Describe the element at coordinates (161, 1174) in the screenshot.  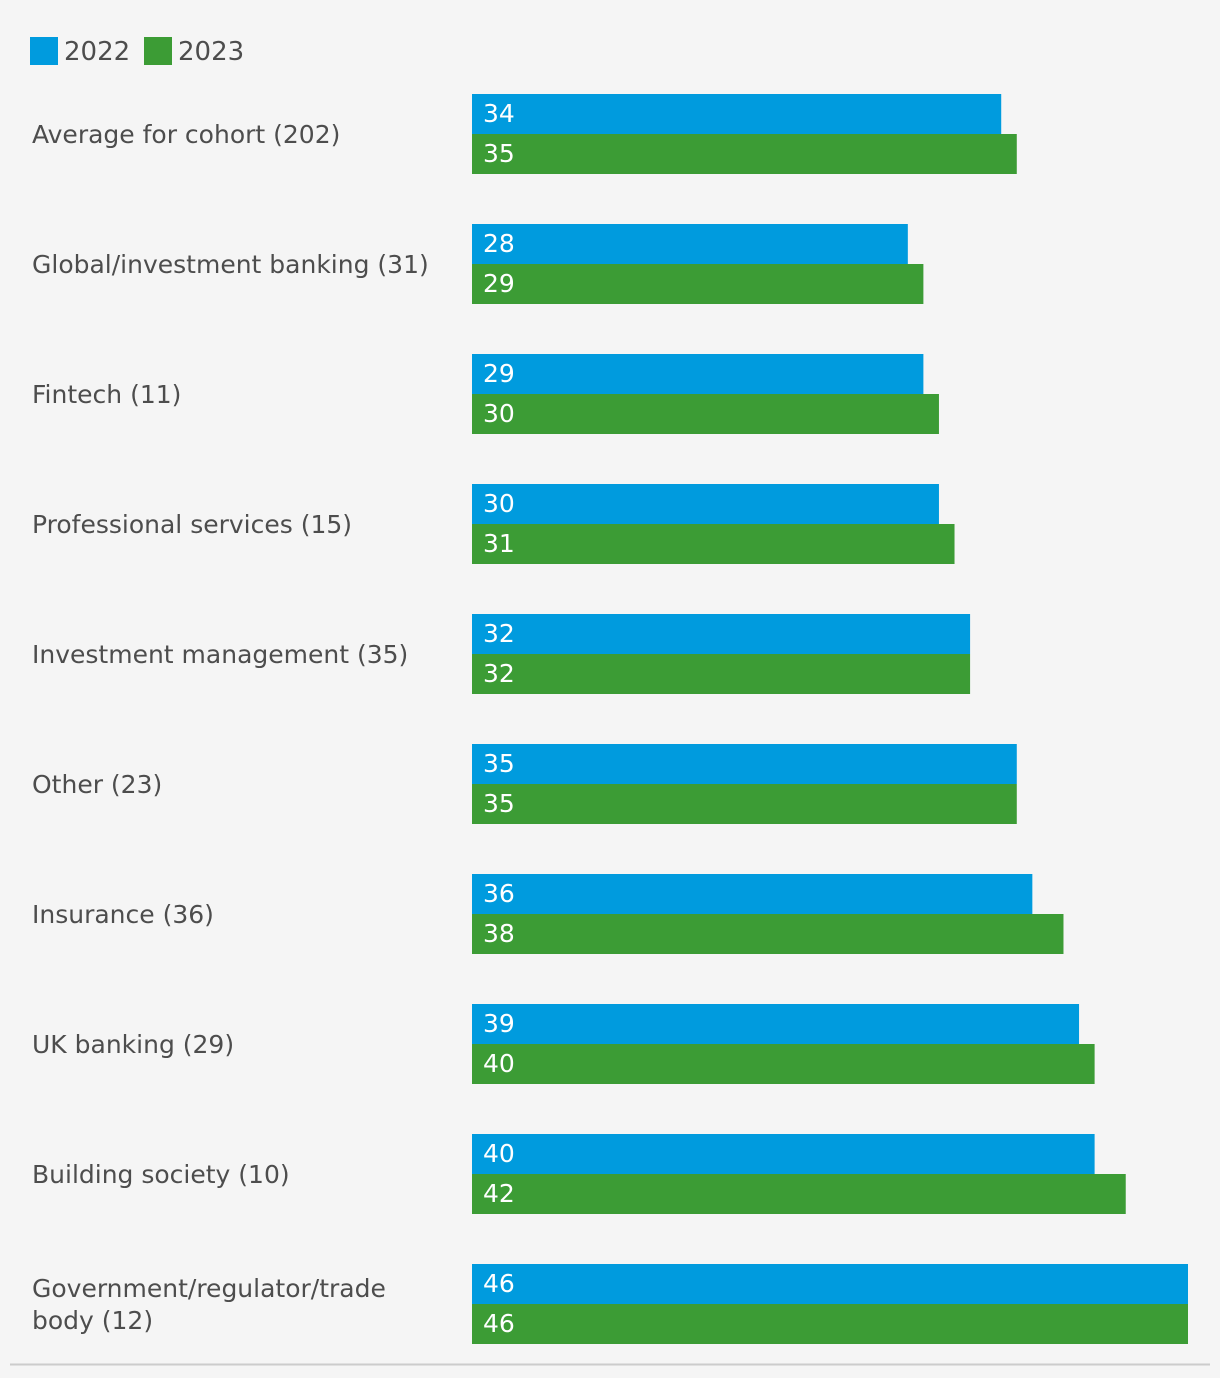
I see `category-label-building-society-10: Building society (10)` at that location.